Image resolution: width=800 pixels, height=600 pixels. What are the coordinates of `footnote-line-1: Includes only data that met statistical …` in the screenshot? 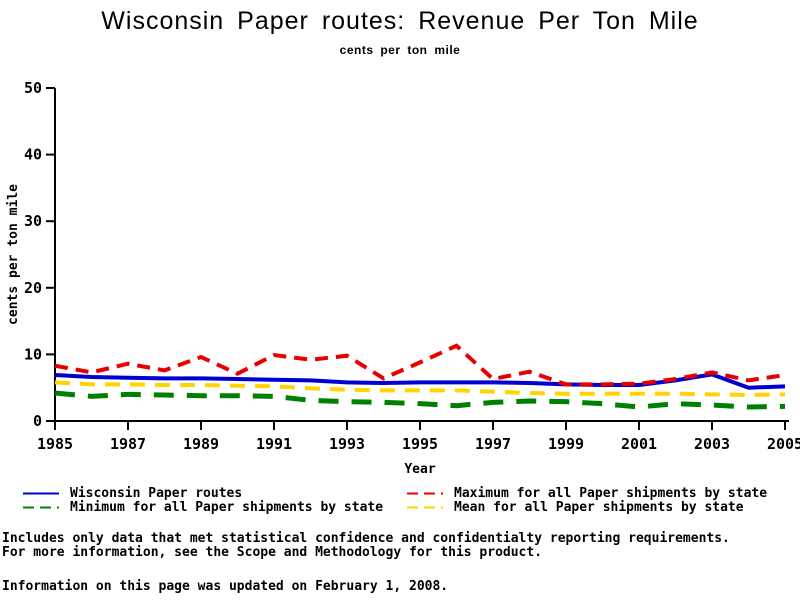 It's located at (366, 538).